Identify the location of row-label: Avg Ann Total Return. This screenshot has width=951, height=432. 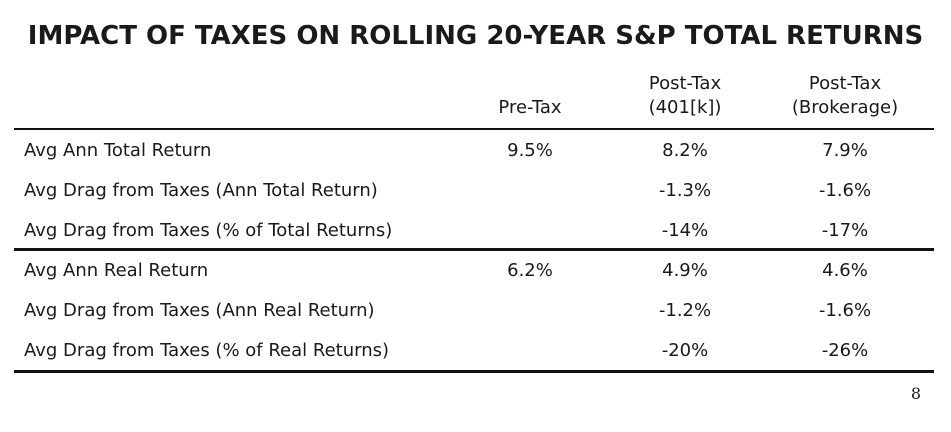
(118, 150).